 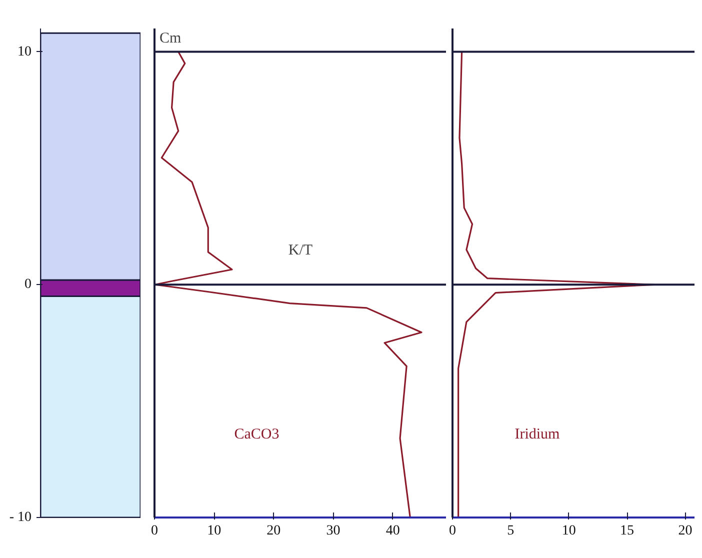 I want to click on y-tick-label: - 10, so click(x=20, y=517).